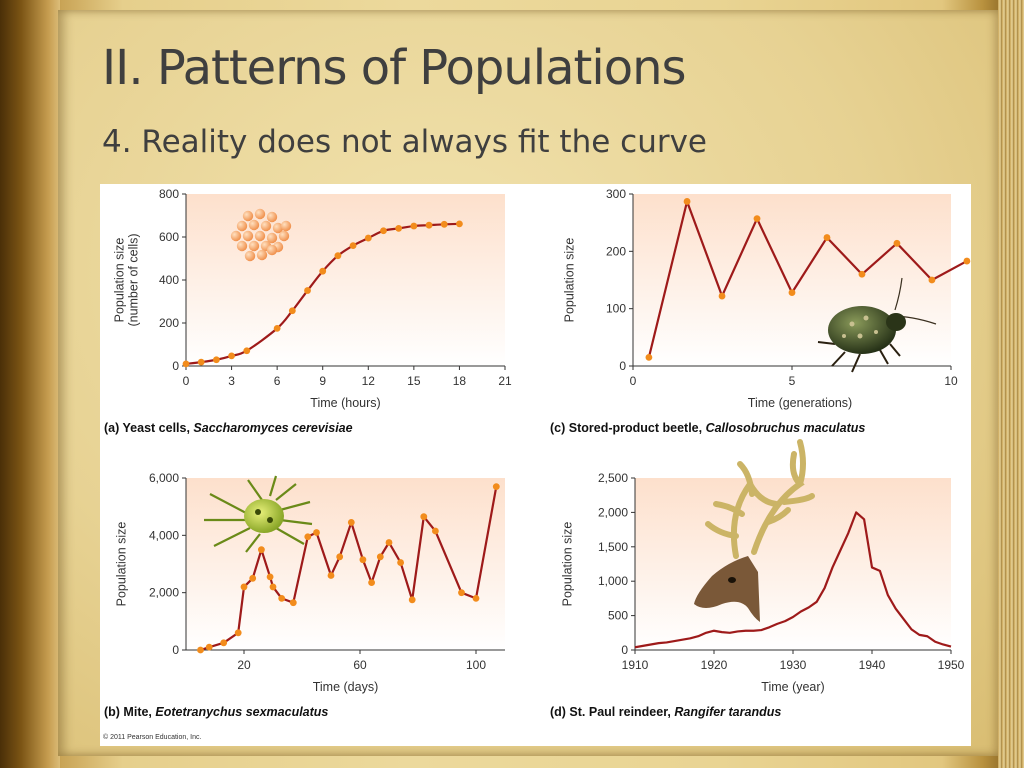 The image size is (1024, 768). I want to click on x-tick-label: 60, so click(360, 665).